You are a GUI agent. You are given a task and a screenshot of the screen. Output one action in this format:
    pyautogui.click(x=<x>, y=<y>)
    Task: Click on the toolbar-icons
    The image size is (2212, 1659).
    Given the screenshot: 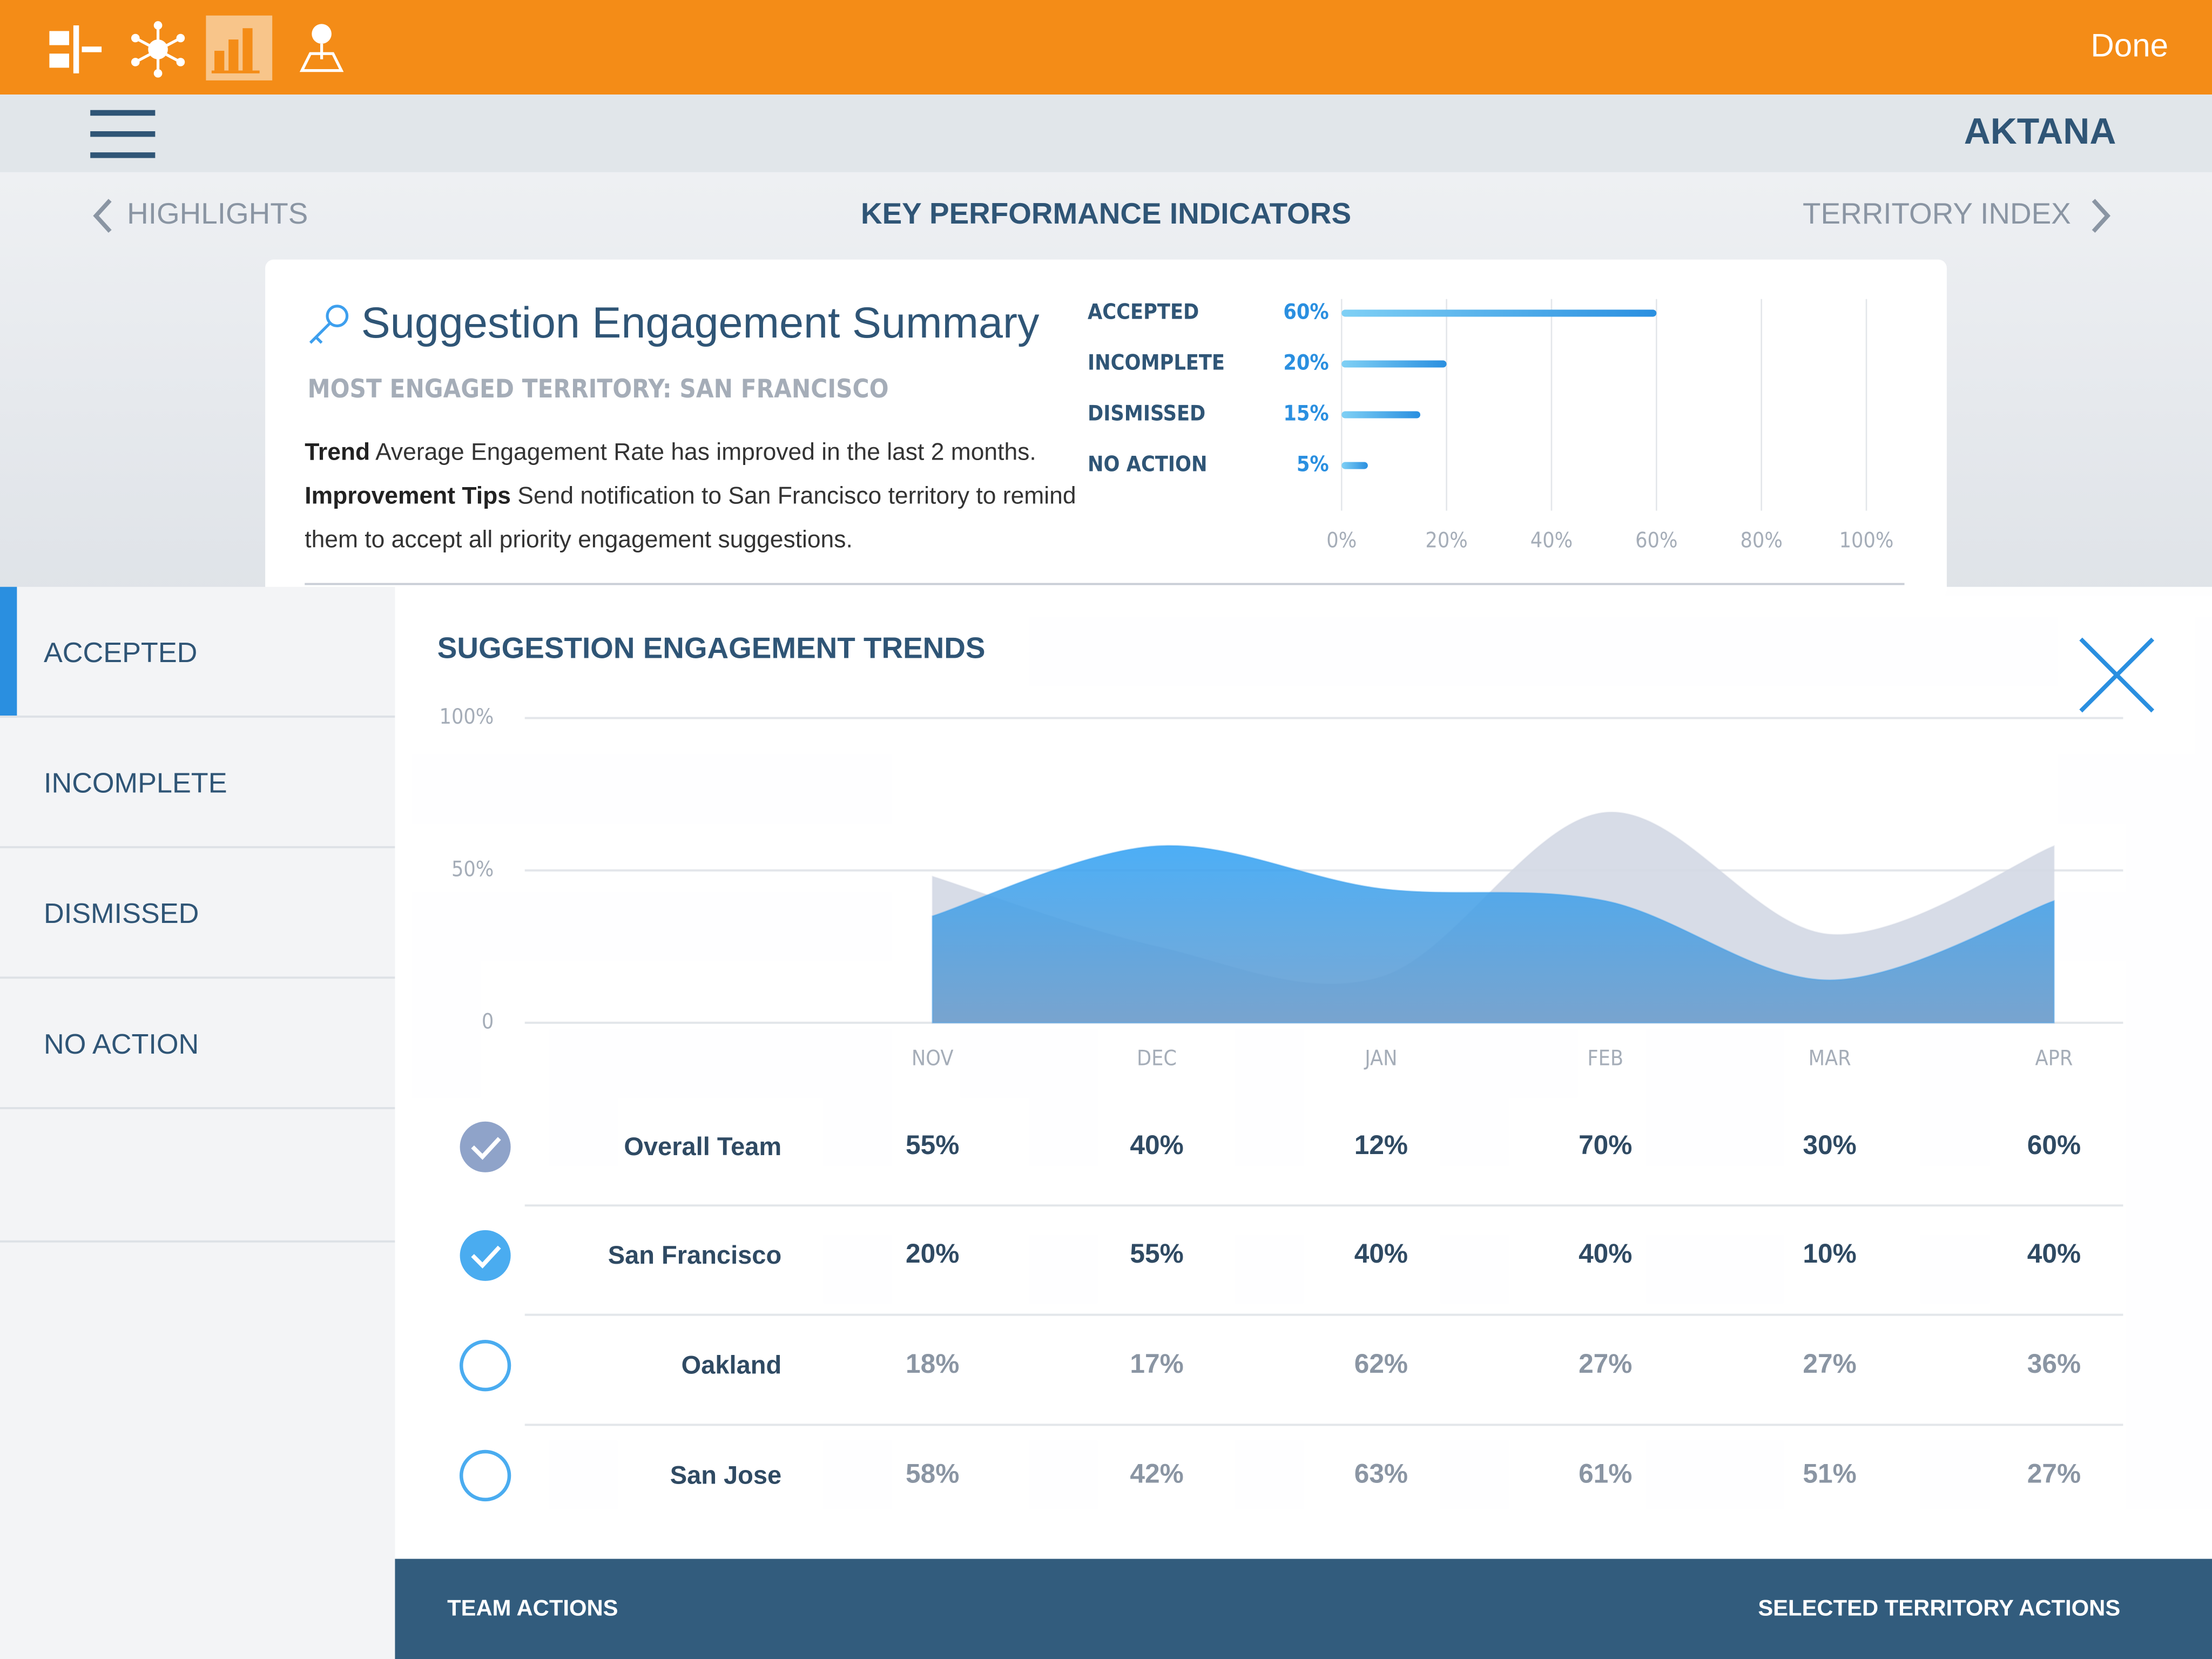 What is the action you would take?
    pyautogui.click(x=196, y=47)
    